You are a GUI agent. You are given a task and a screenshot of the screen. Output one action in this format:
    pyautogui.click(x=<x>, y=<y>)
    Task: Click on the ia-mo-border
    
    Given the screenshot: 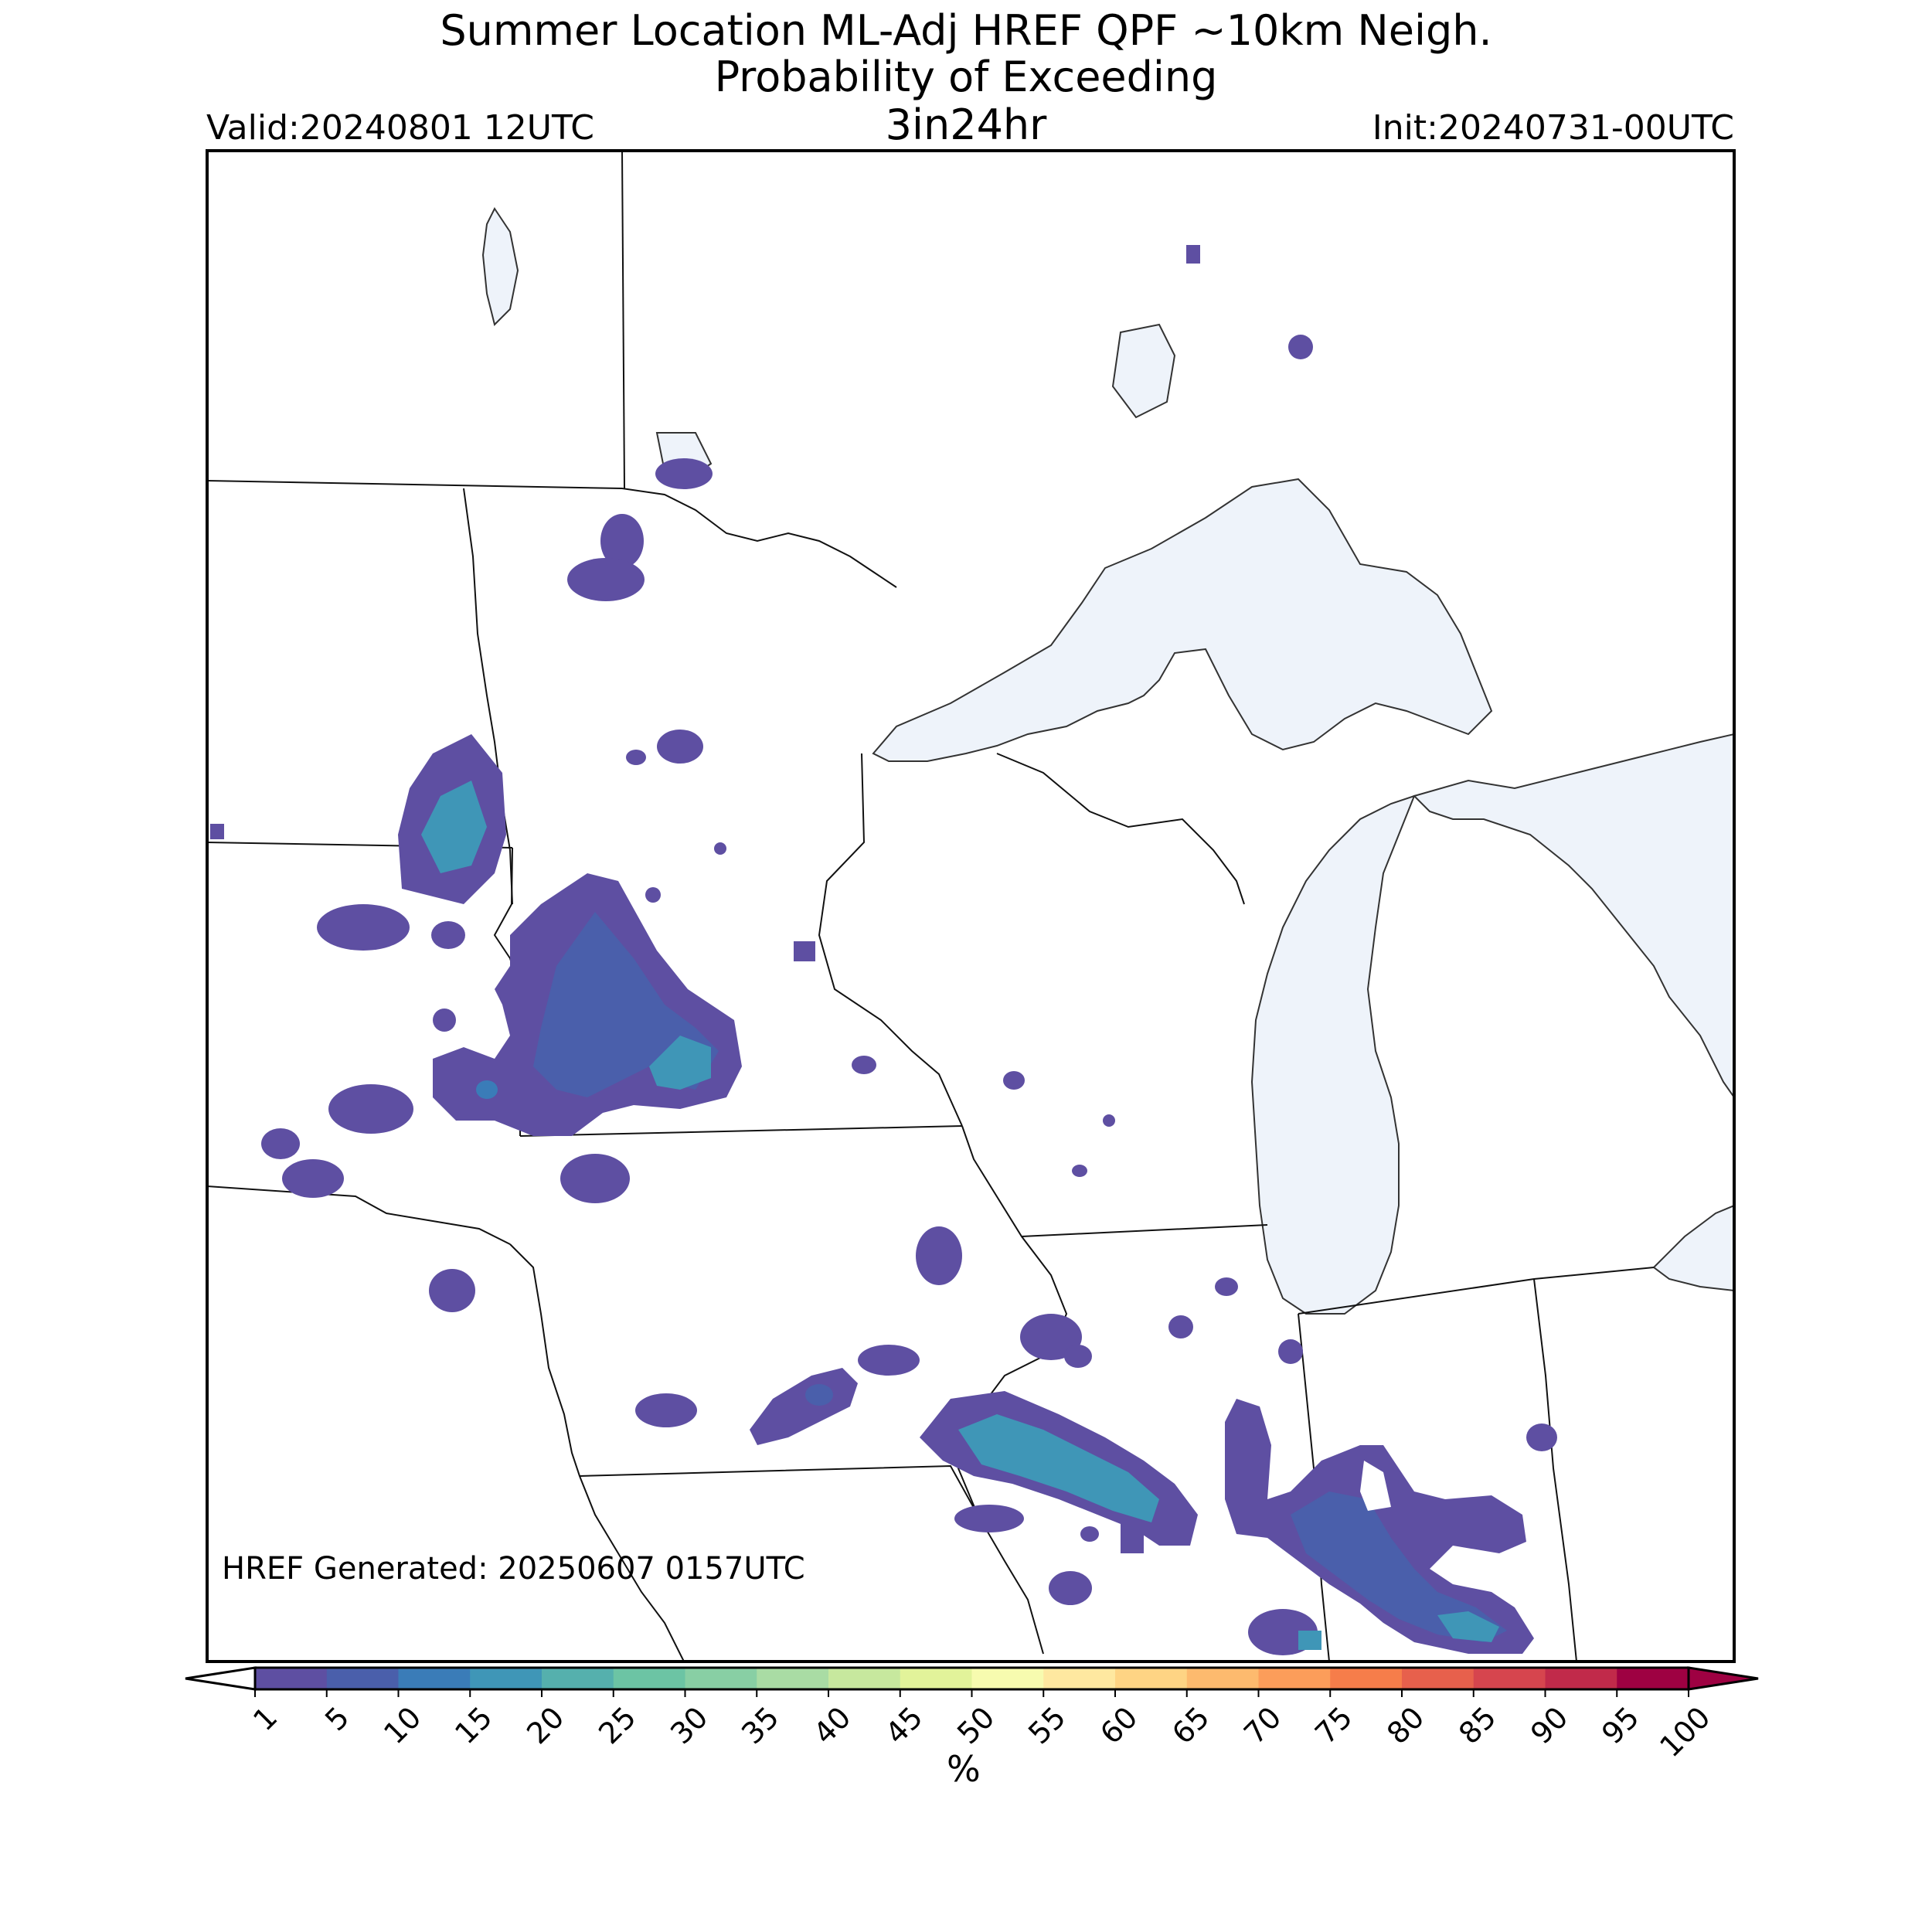 What is the action you would take?
    pyautogui.click(x=779, y=1490)
    